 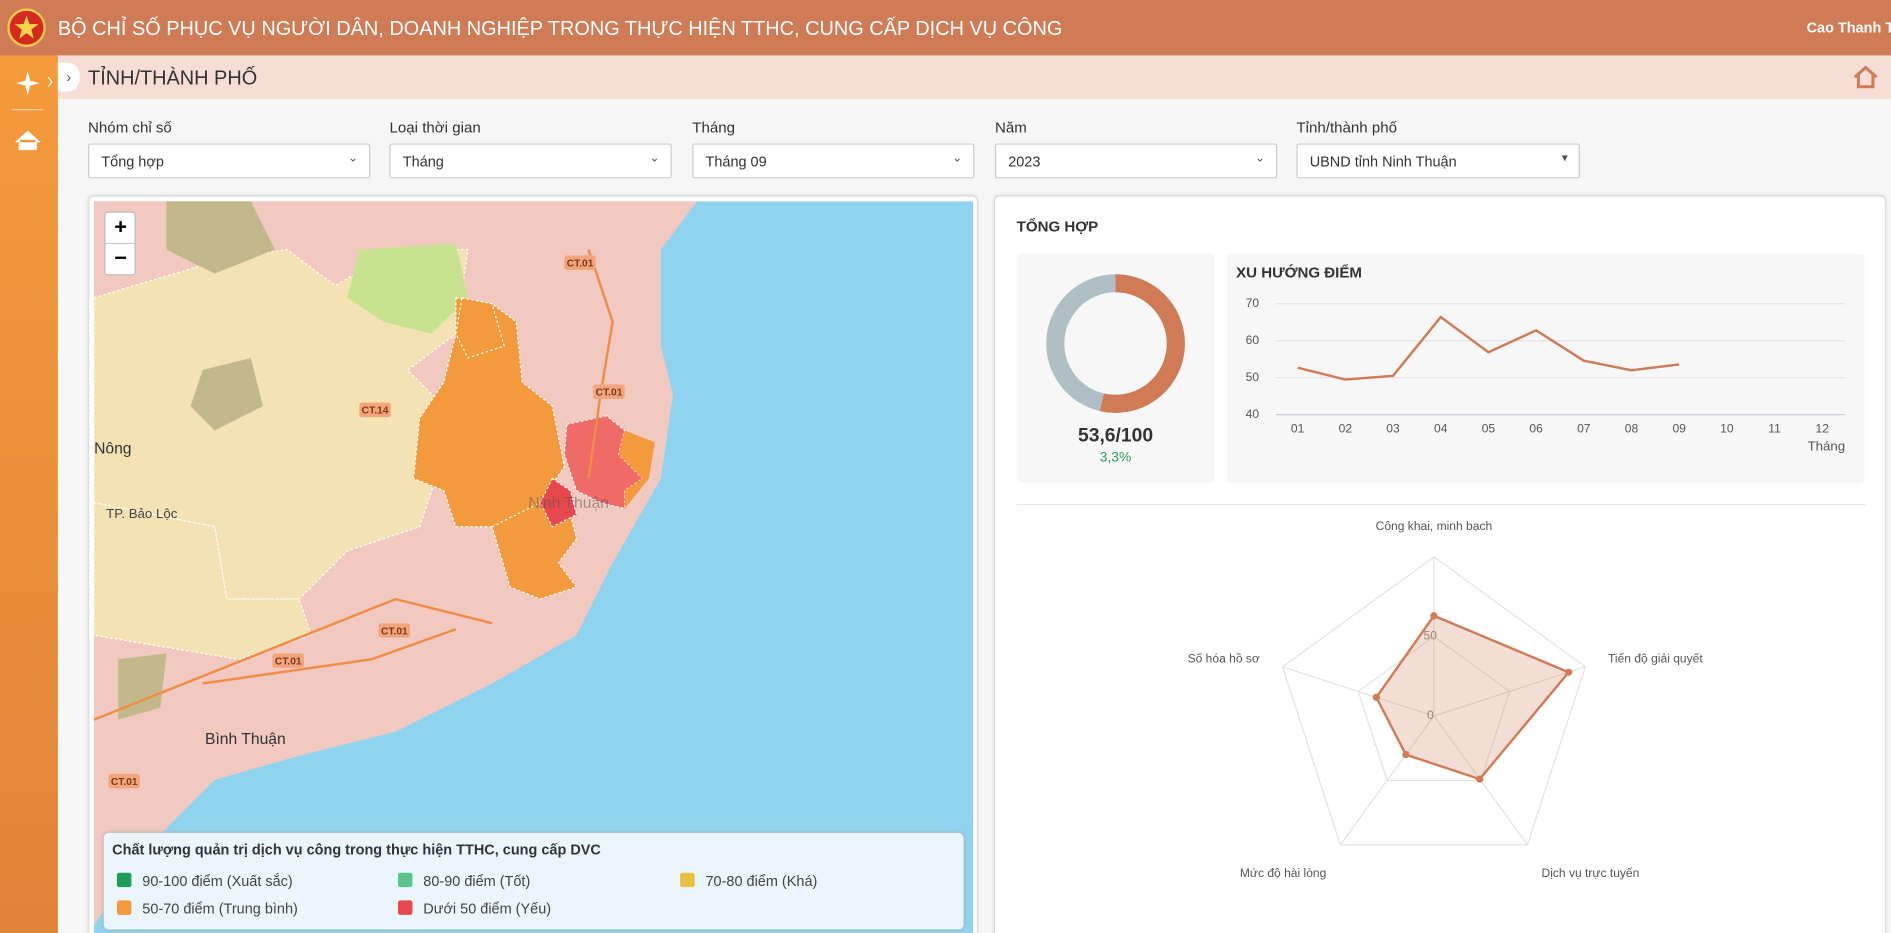 I want to click on legend-label: 90-100 điểm (Xuất sắc), so click(x=217, y=881).